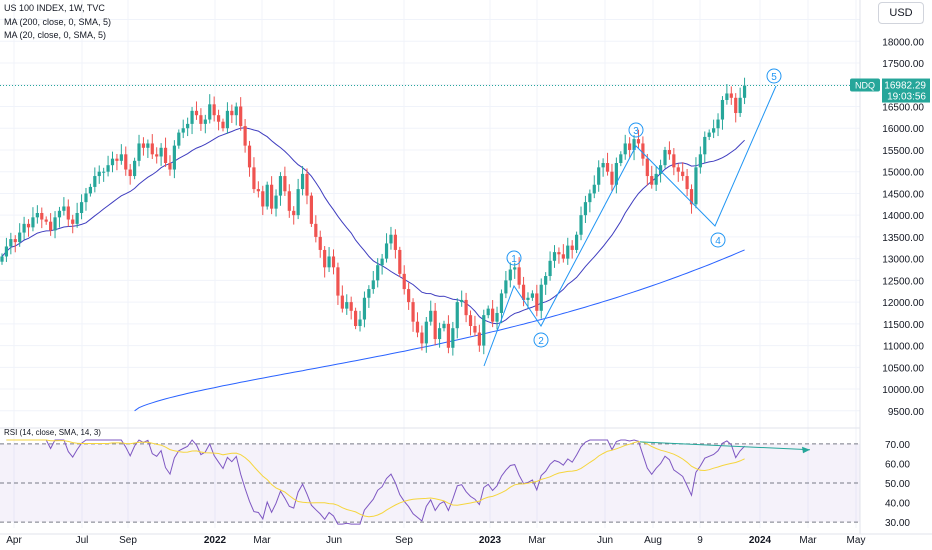 The height and width of the screenshot is (550, 932). Describe the element at coordinates (52, 432) in the screenshot. I see `rsi-legend: RSI (14, close, SMA, 14, 3)` at that location.